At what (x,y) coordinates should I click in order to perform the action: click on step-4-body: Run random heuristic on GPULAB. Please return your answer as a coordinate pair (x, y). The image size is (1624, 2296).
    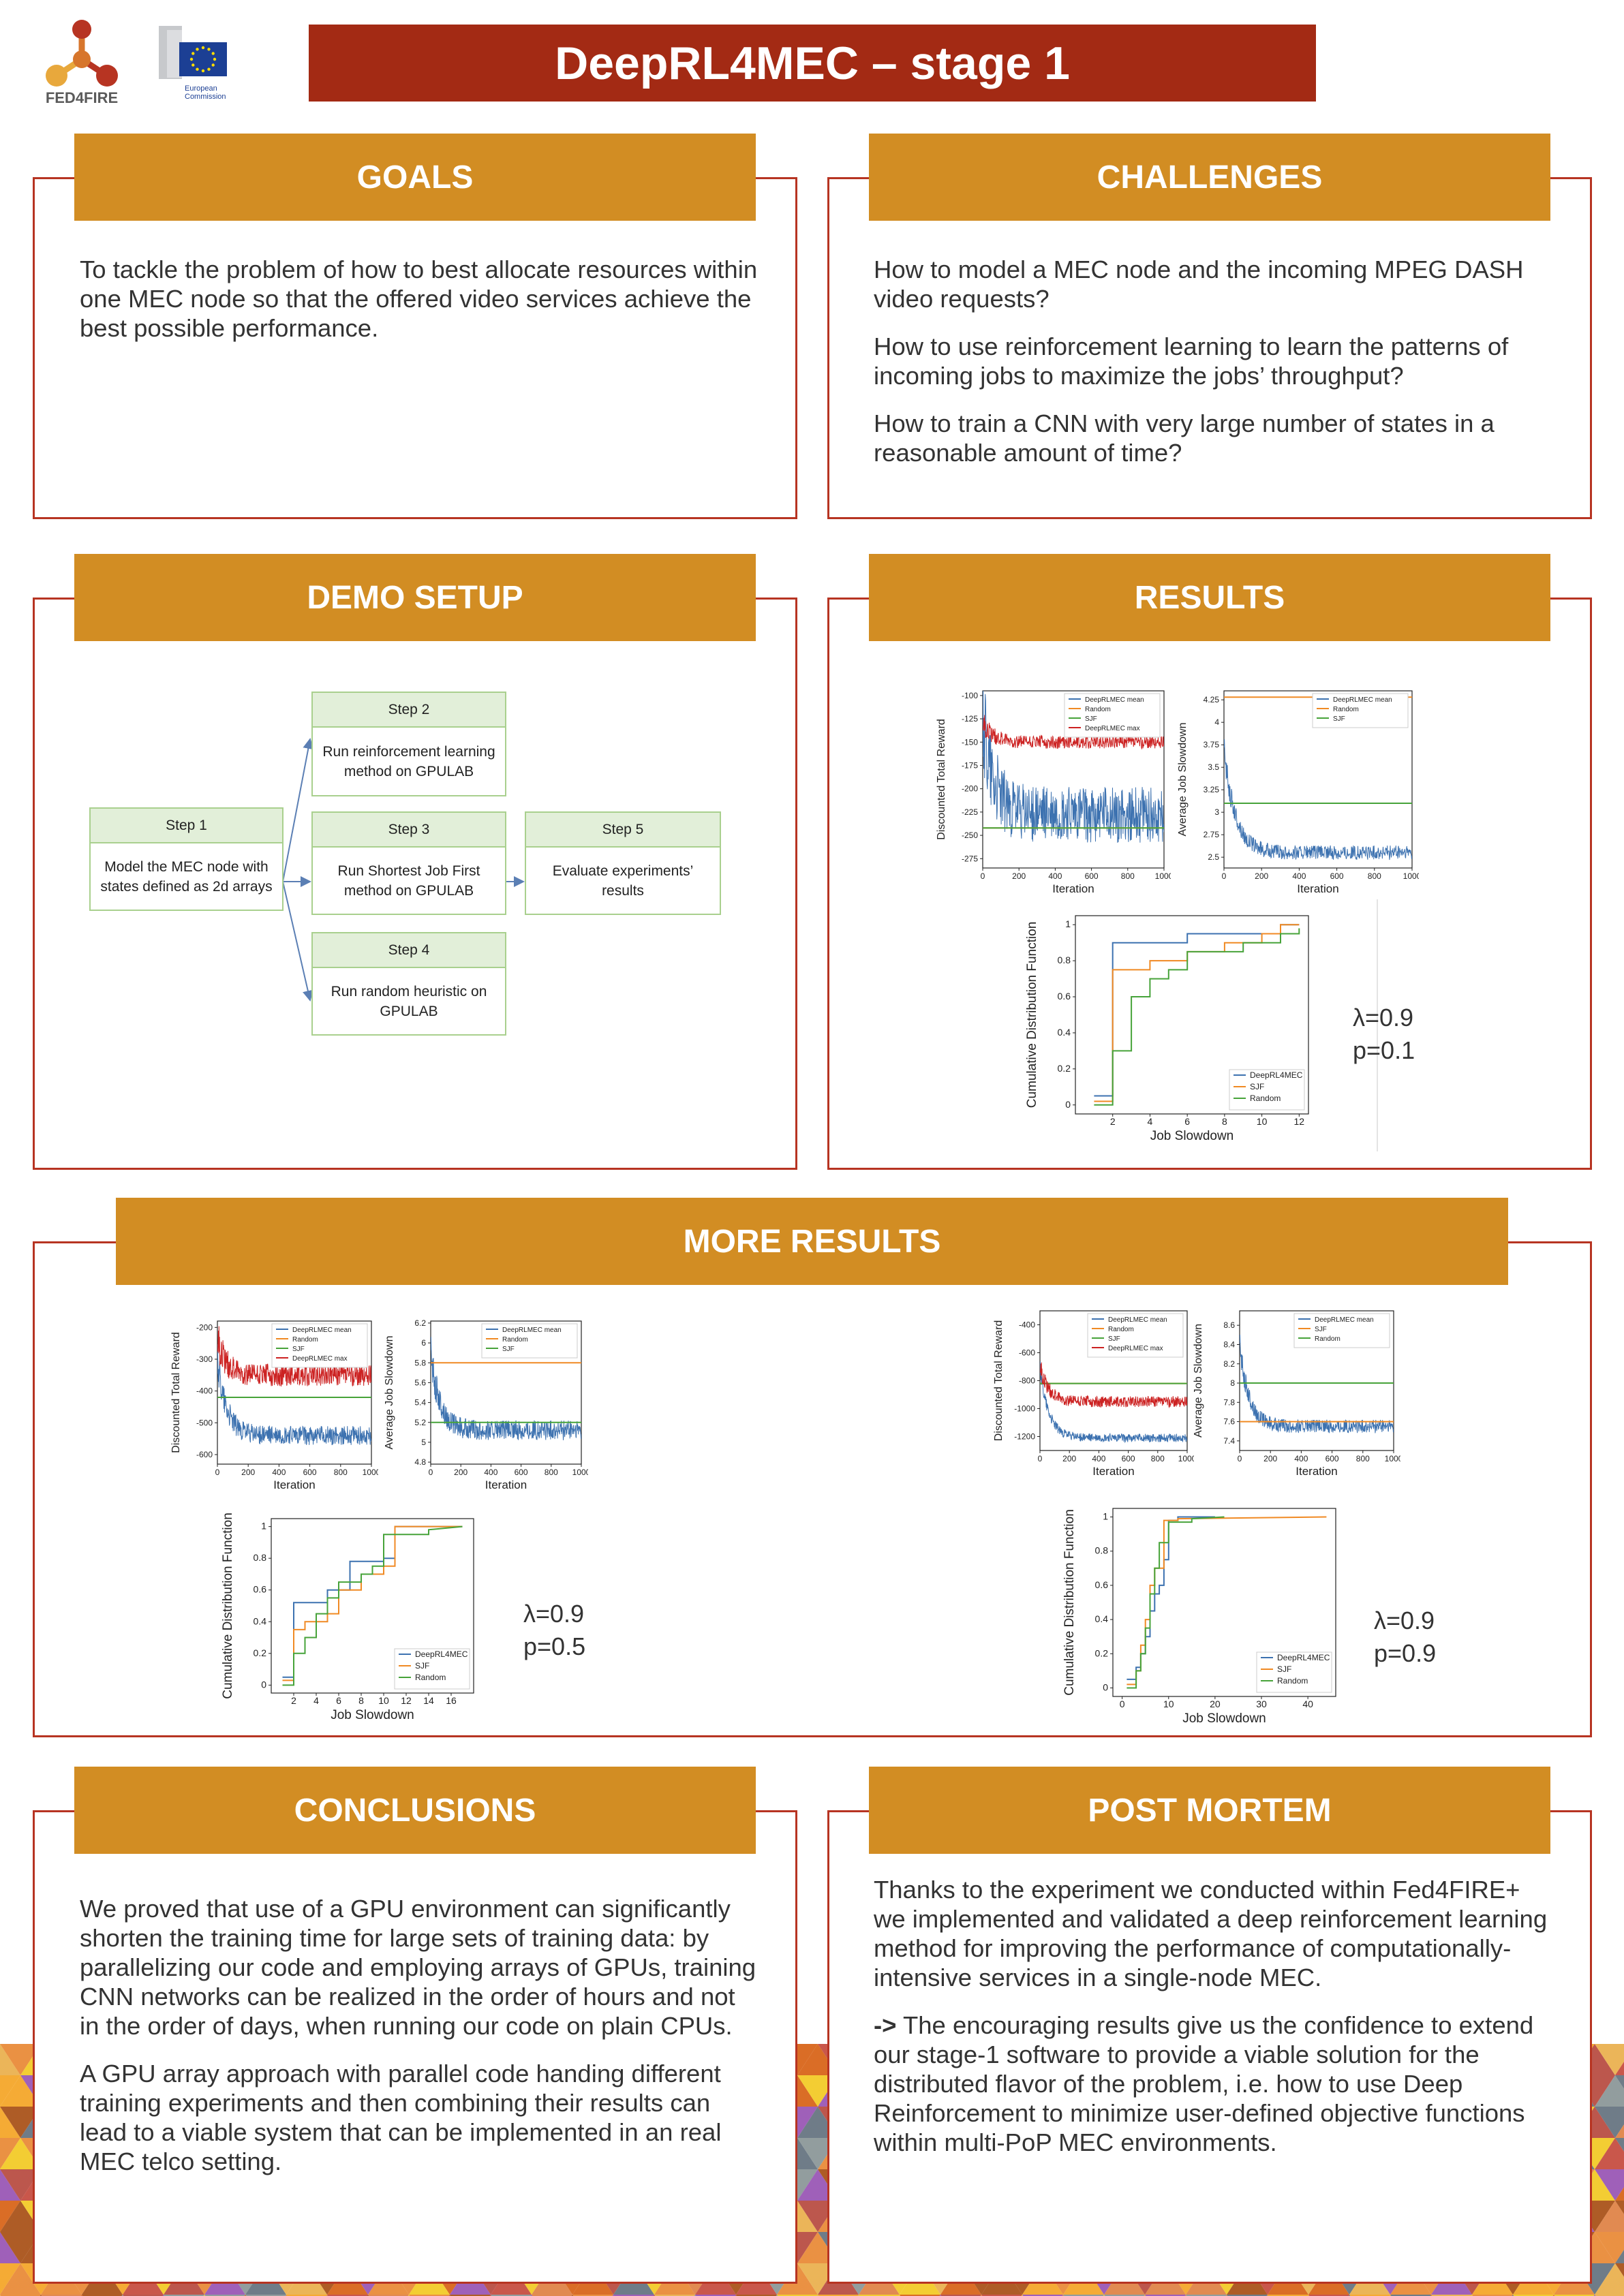
    Looking at the image, I should click on (408, 1002).